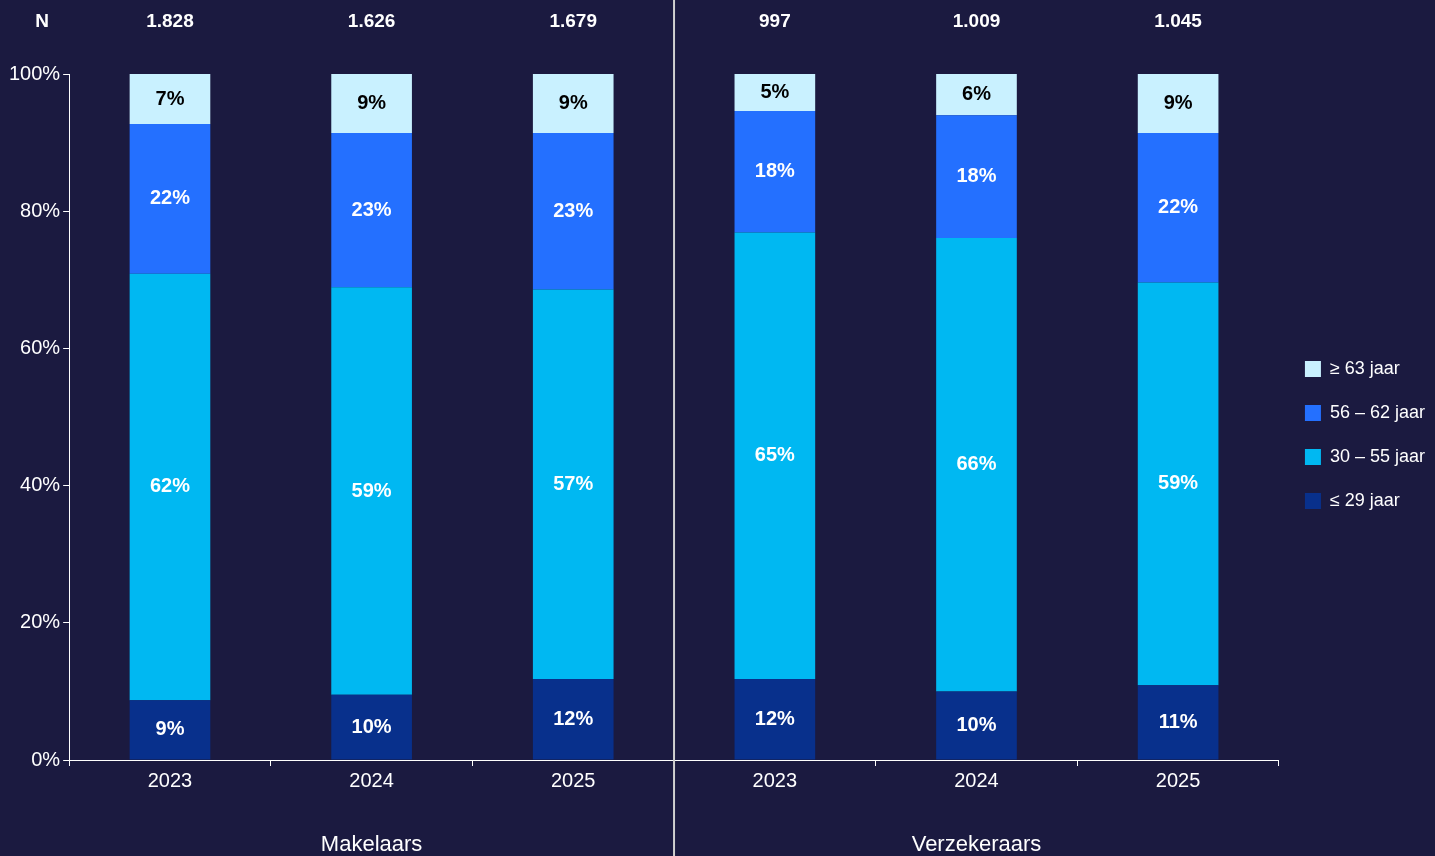  What do you see at coordinates (40, 209) in the screenshot?
I see `y-tick-label: 80%` at bounding box center [40, 209].